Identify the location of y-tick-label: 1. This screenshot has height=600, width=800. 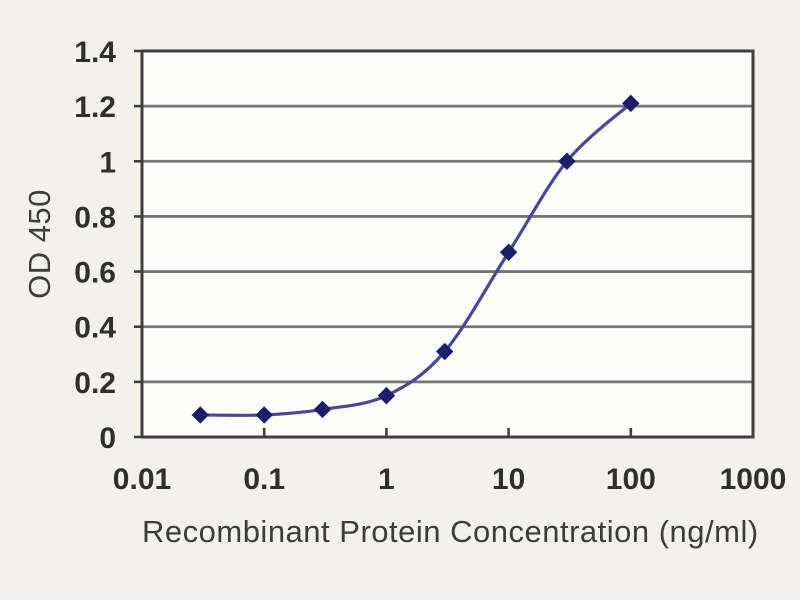
(107, 162).